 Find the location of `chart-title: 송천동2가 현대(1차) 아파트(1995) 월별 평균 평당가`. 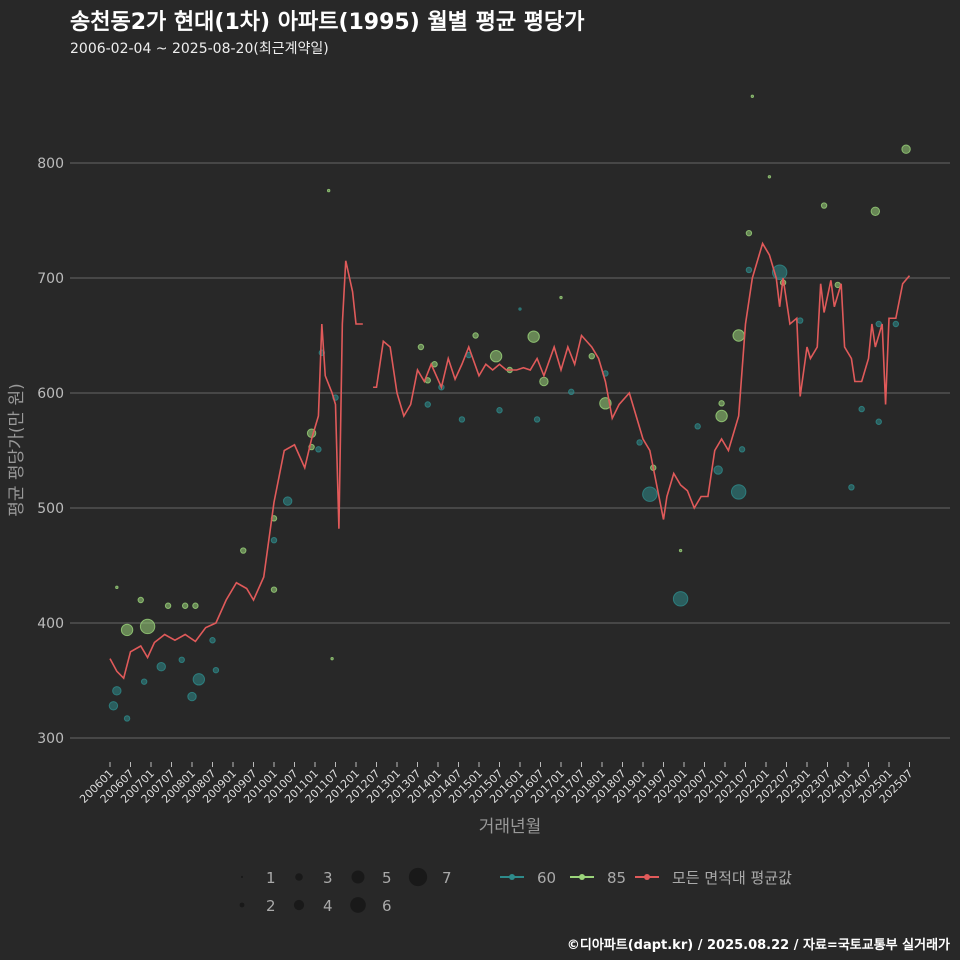

chart-title: 송천동2가 현대(1차) 아파트(1995) 월별 평균 평당가 is located at coordinates (327, 22).